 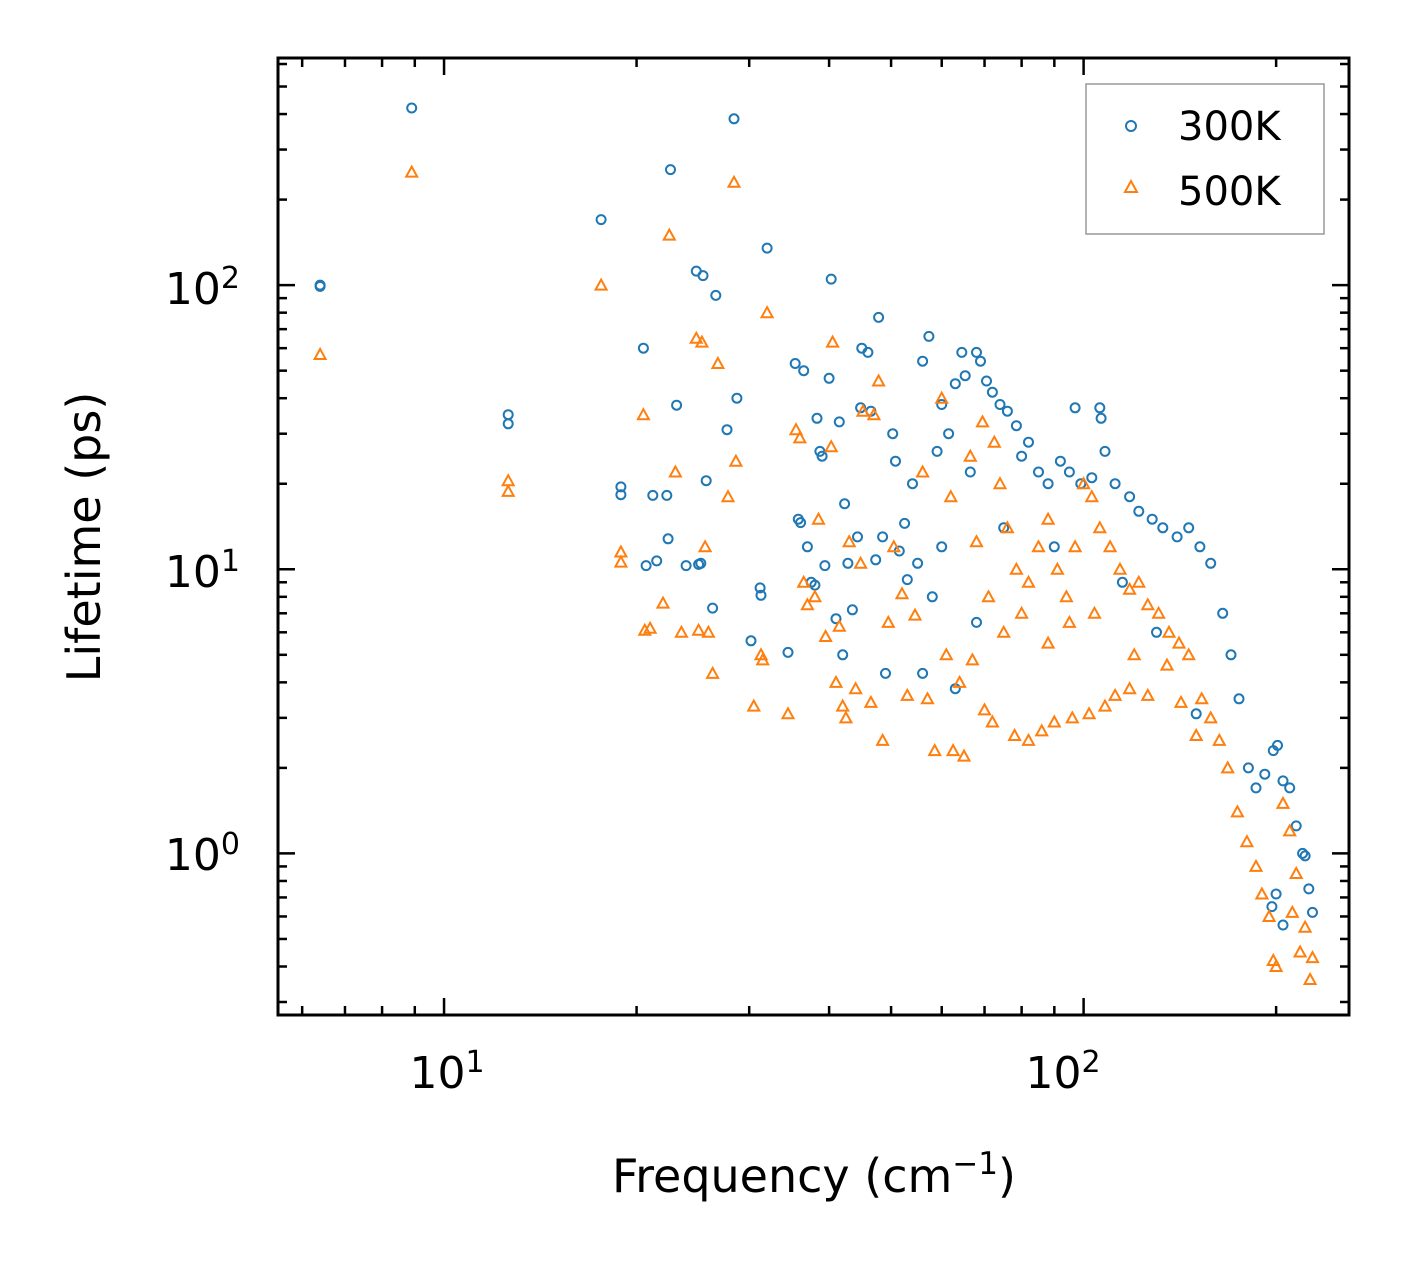 I want to click on legend-box, so click(x=1205, y=159).